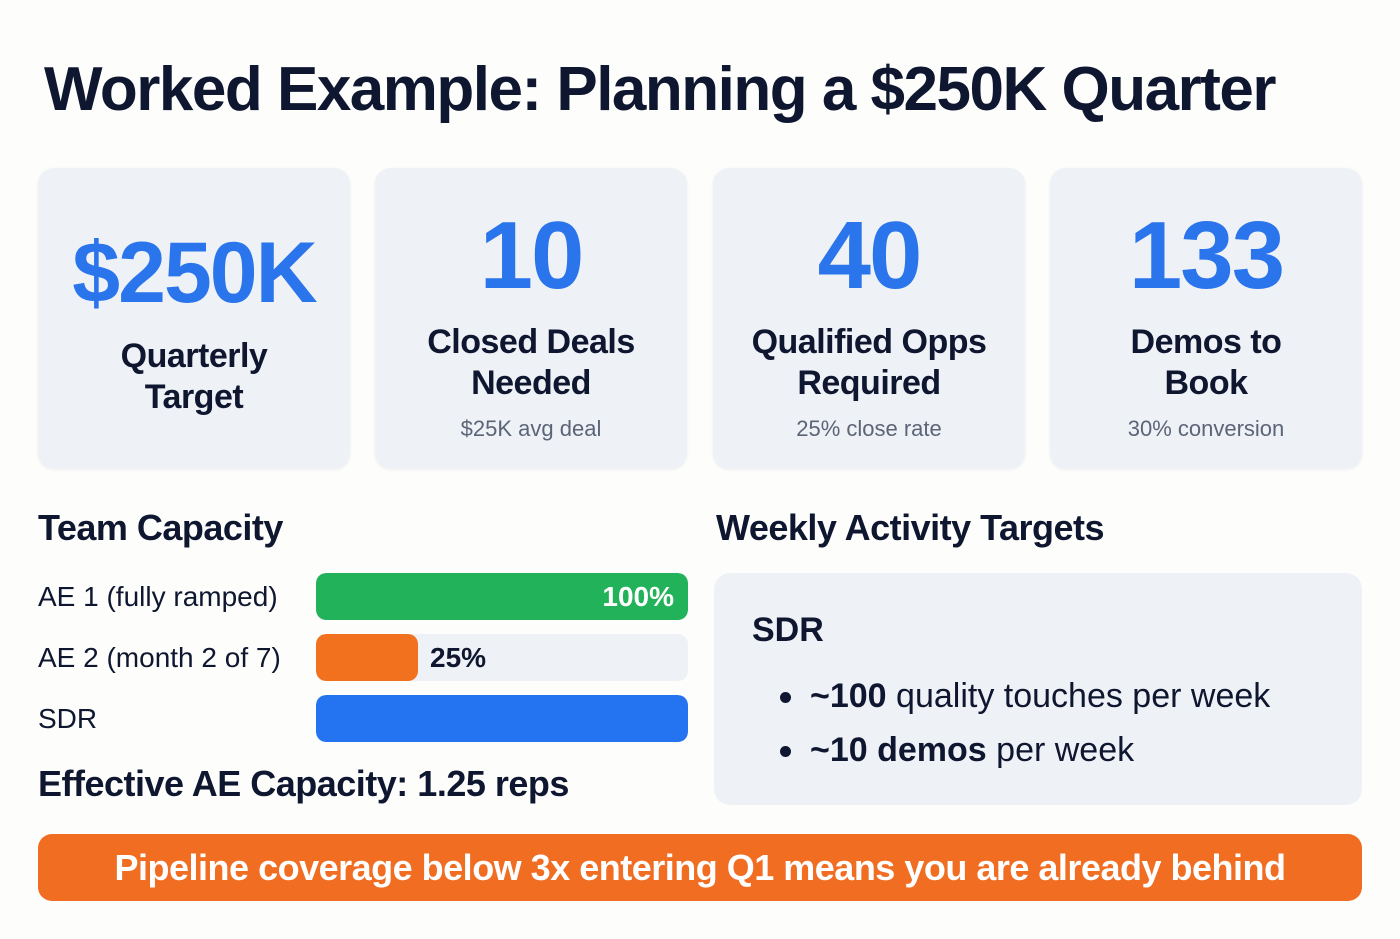 The image size is (1400, 939). Describe the element at coordinates (1206, 342) in the screenshot. I see `metric-label-line1: Demos to` at that location.